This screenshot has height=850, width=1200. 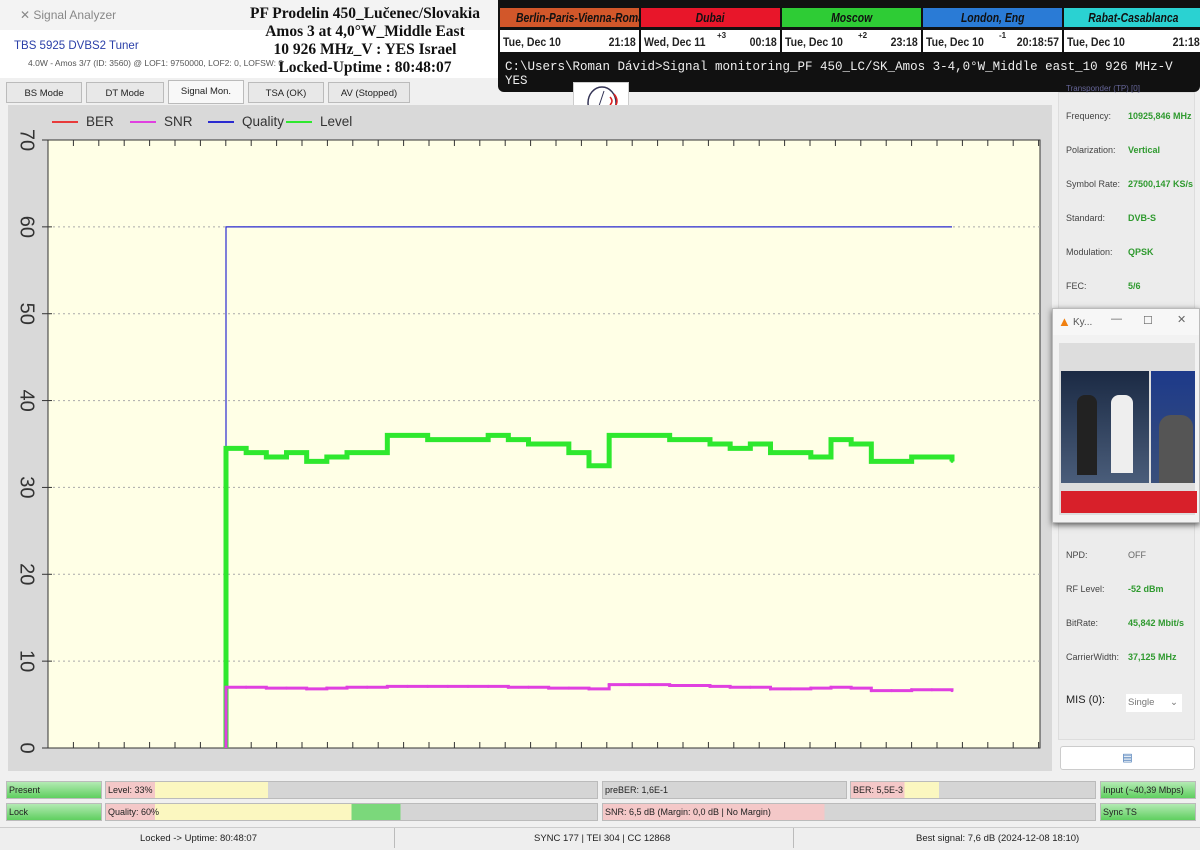 What do you see at coordinates (54, 790) in the screenshot?
I see `present-indicator: Present` at bounding box center [54, 790].